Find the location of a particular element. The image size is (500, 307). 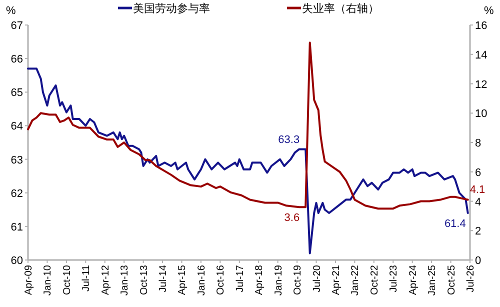

x-tick-label: Jan-13 is located at coordinates (125, 280).